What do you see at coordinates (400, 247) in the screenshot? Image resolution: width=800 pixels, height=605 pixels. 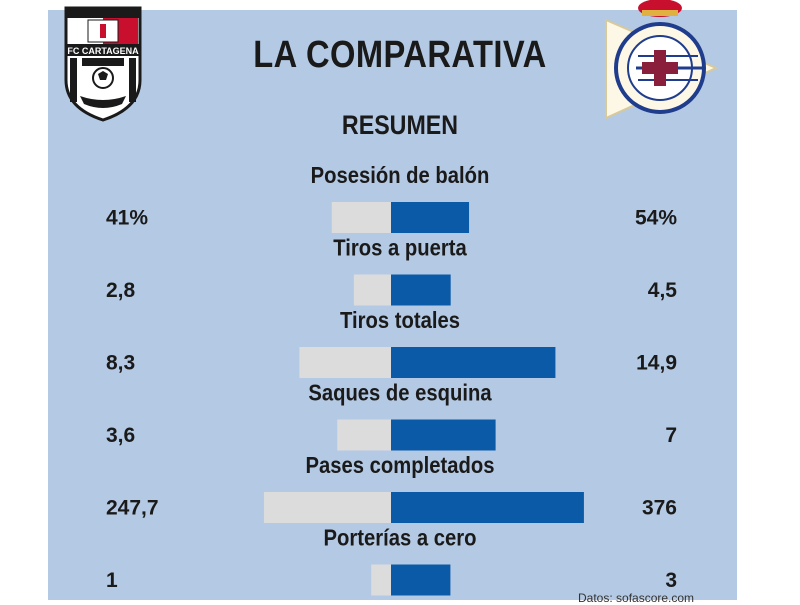 I see `category-label: Tiros a puerta` at bounding box center [400, 247].